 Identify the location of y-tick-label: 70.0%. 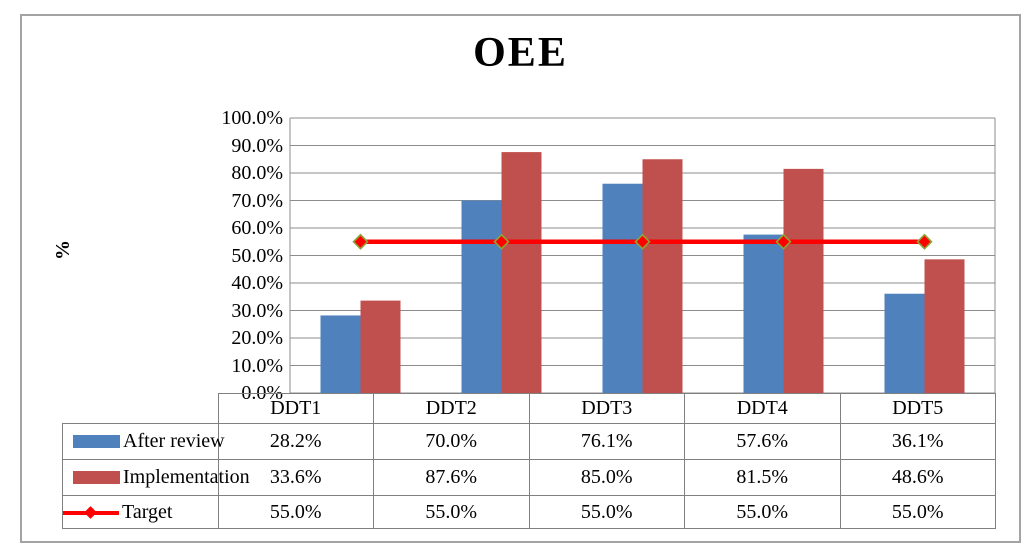
(257, 200).